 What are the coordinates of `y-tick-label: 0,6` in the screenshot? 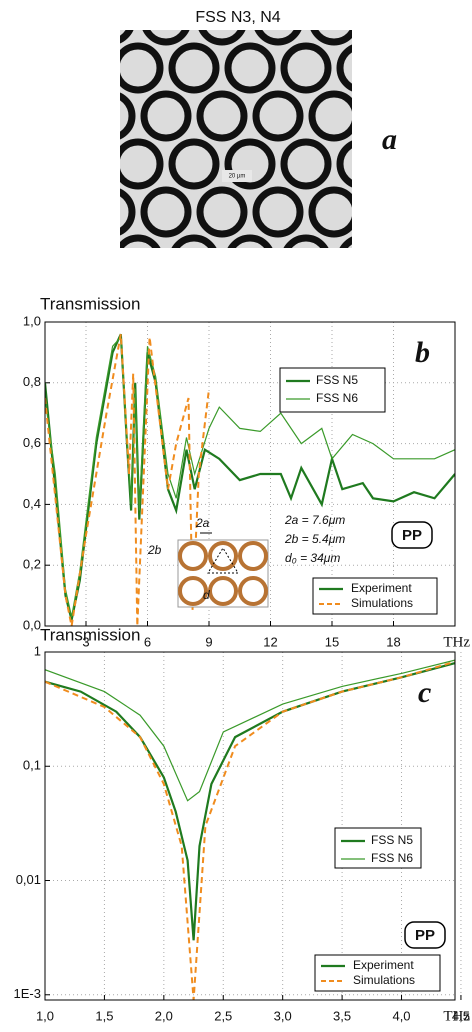 It's located at (32, 442).